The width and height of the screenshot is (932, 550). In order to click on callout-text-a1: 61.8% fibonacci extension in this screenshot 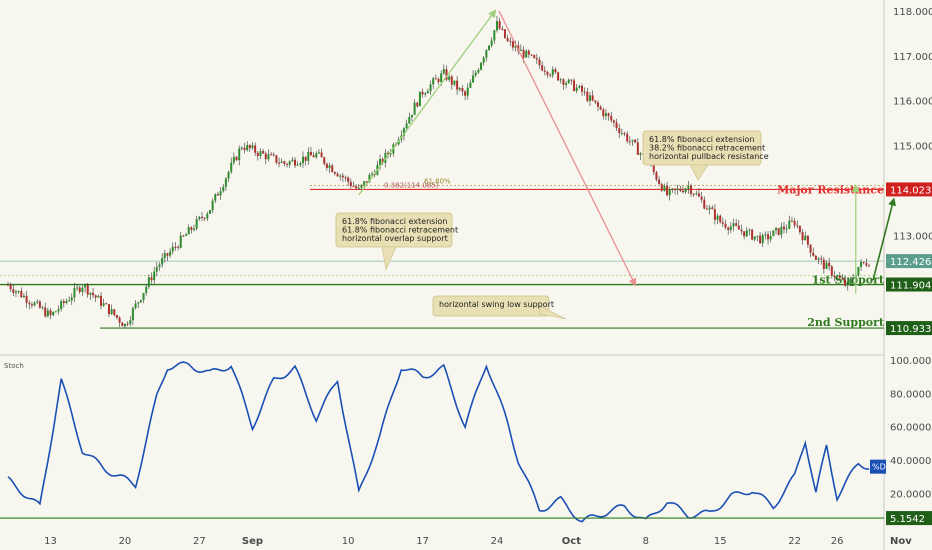, I will do `click(702, 139)`.